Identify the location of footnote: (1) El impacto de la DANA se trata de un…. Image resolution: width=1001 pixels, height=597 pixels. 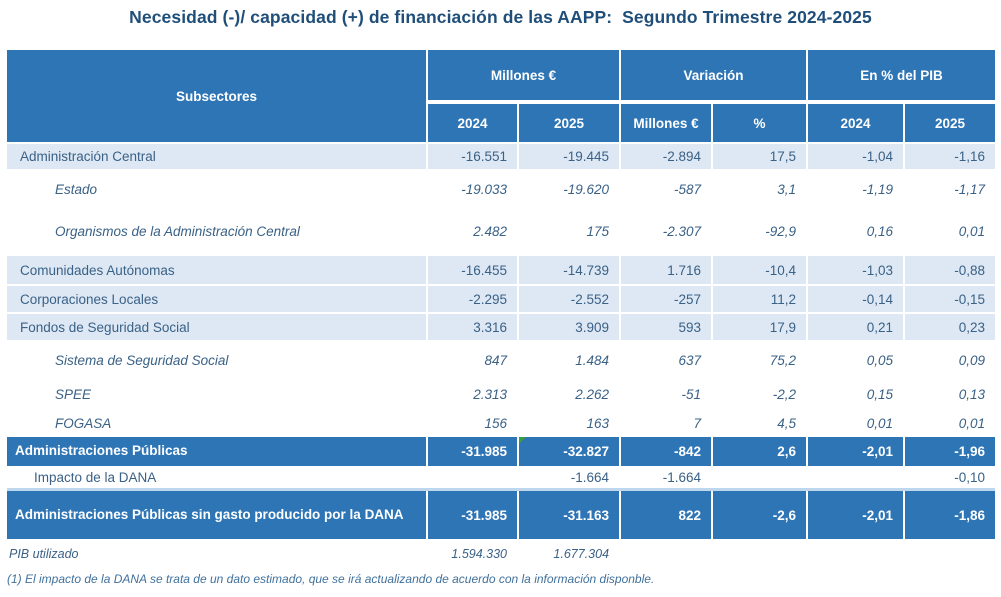
(331, 579).